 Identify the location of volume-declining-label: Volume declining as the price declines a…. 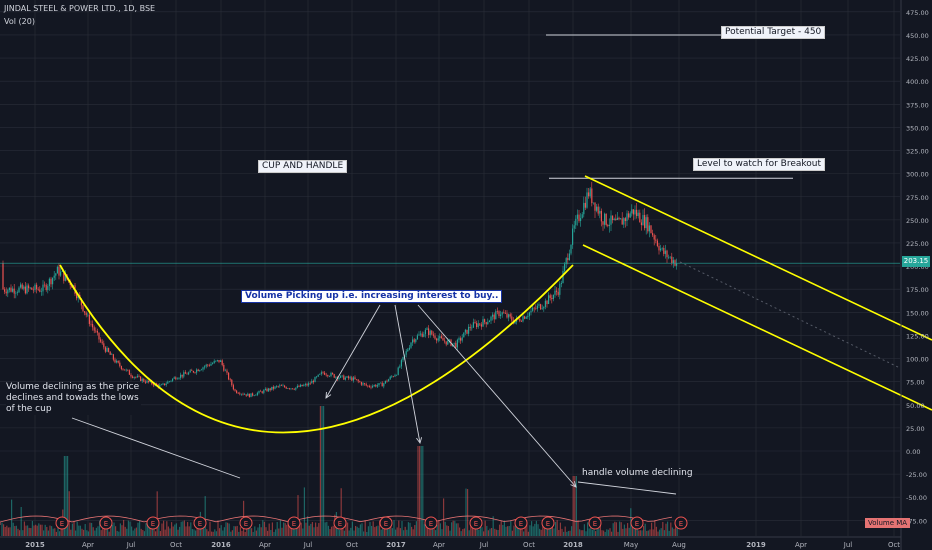
(73, 398).